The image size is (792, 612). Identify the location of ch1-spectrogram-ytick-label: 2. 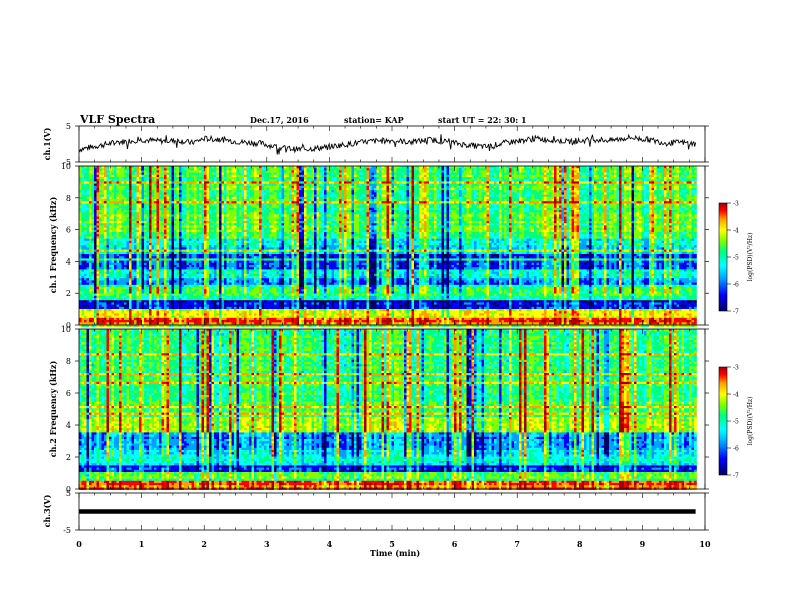
(68, 293).